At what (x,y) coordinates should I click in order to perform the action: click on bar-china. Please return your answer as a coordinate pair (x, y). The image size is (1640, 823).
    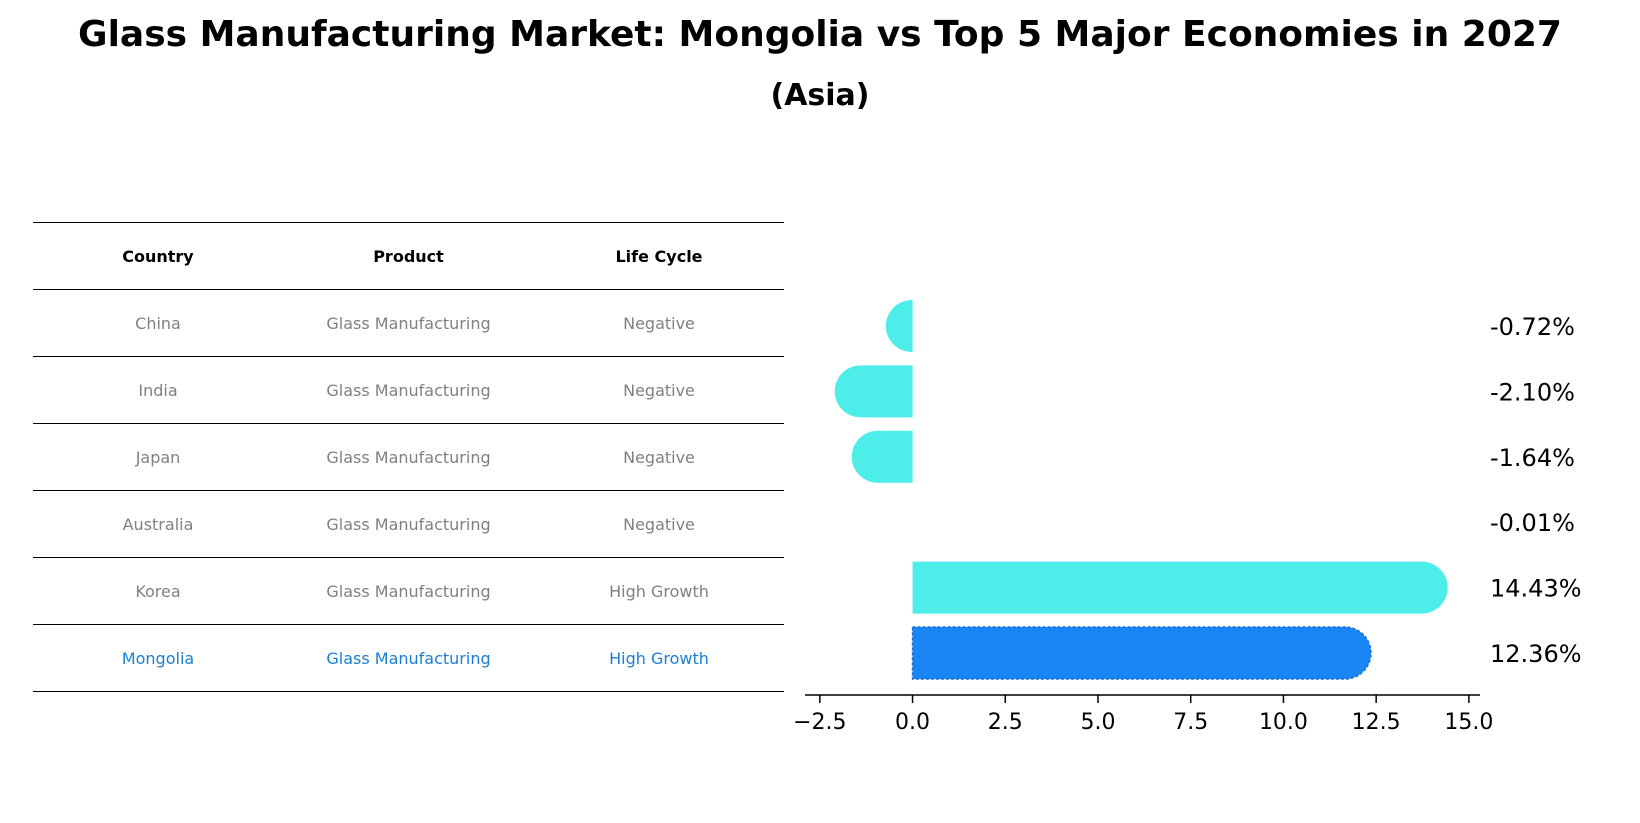
    Looking at the image, I should click on (899, 326).